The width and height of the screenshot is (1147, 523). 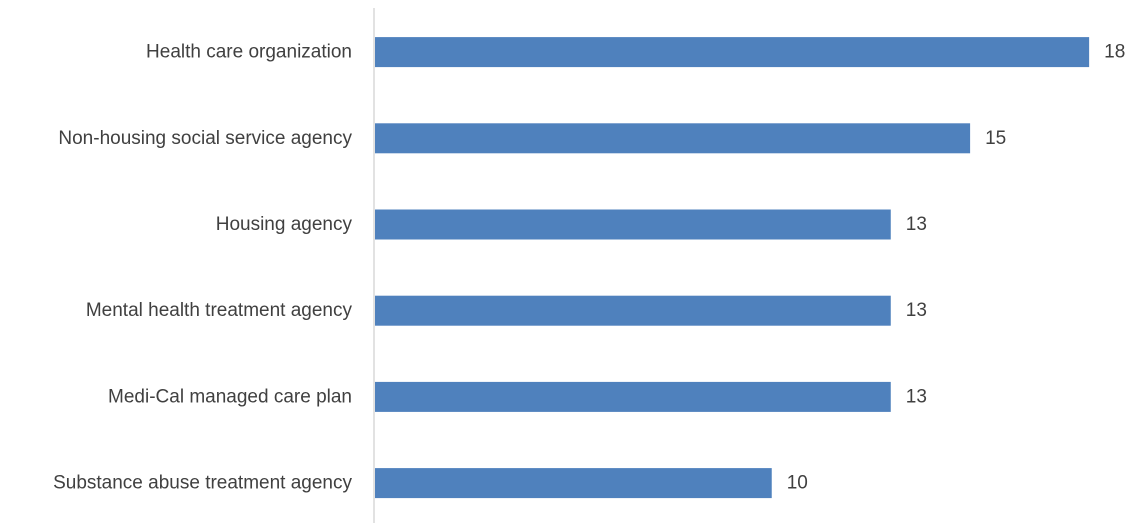 What do you see at coordinates (205, 138) in the screenshot?
I see `category-label-2: Non-housing social service agency` at bounding box center [205, 138].